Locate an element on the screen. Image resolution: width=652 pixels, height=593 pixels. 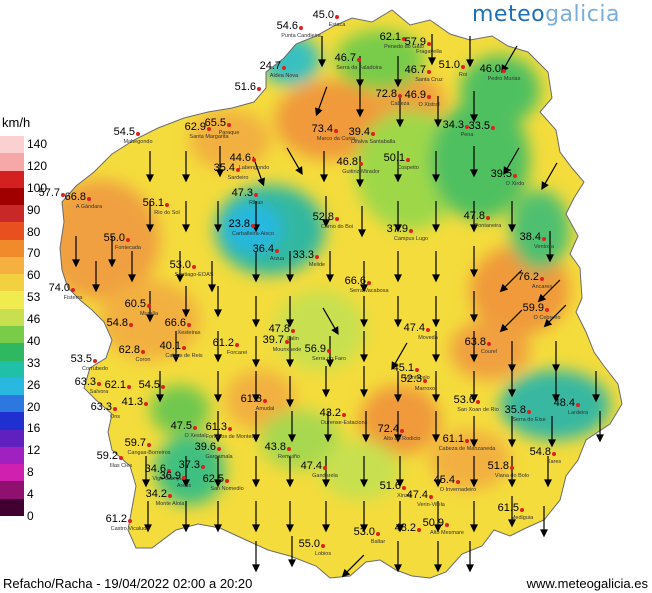
station-marker: 54.8 is located at coordinates (120, 323).